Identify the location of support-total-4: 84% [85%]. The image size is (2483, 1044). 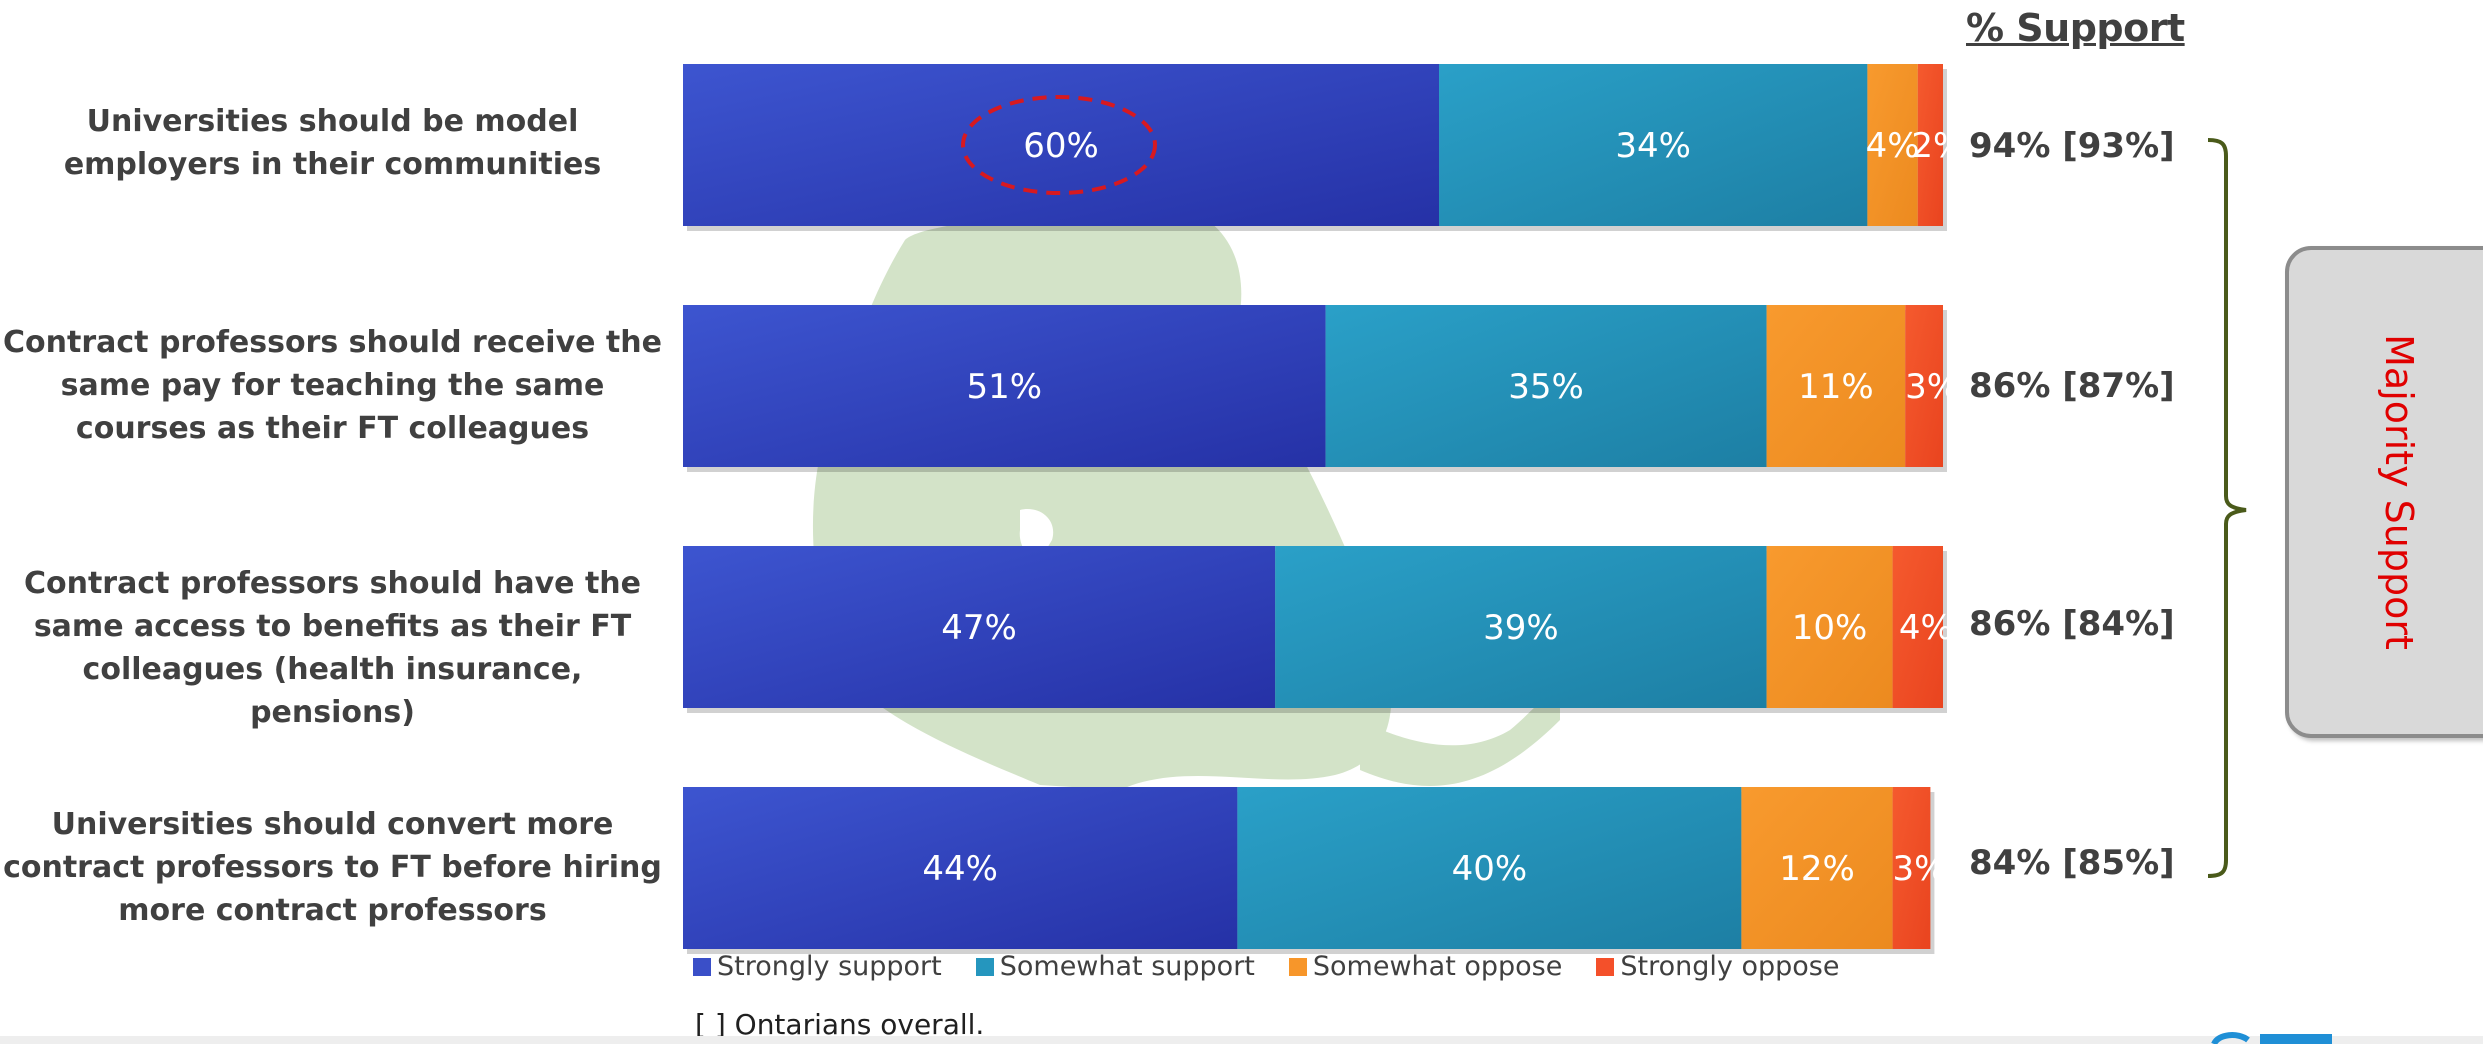
(2072, 863).